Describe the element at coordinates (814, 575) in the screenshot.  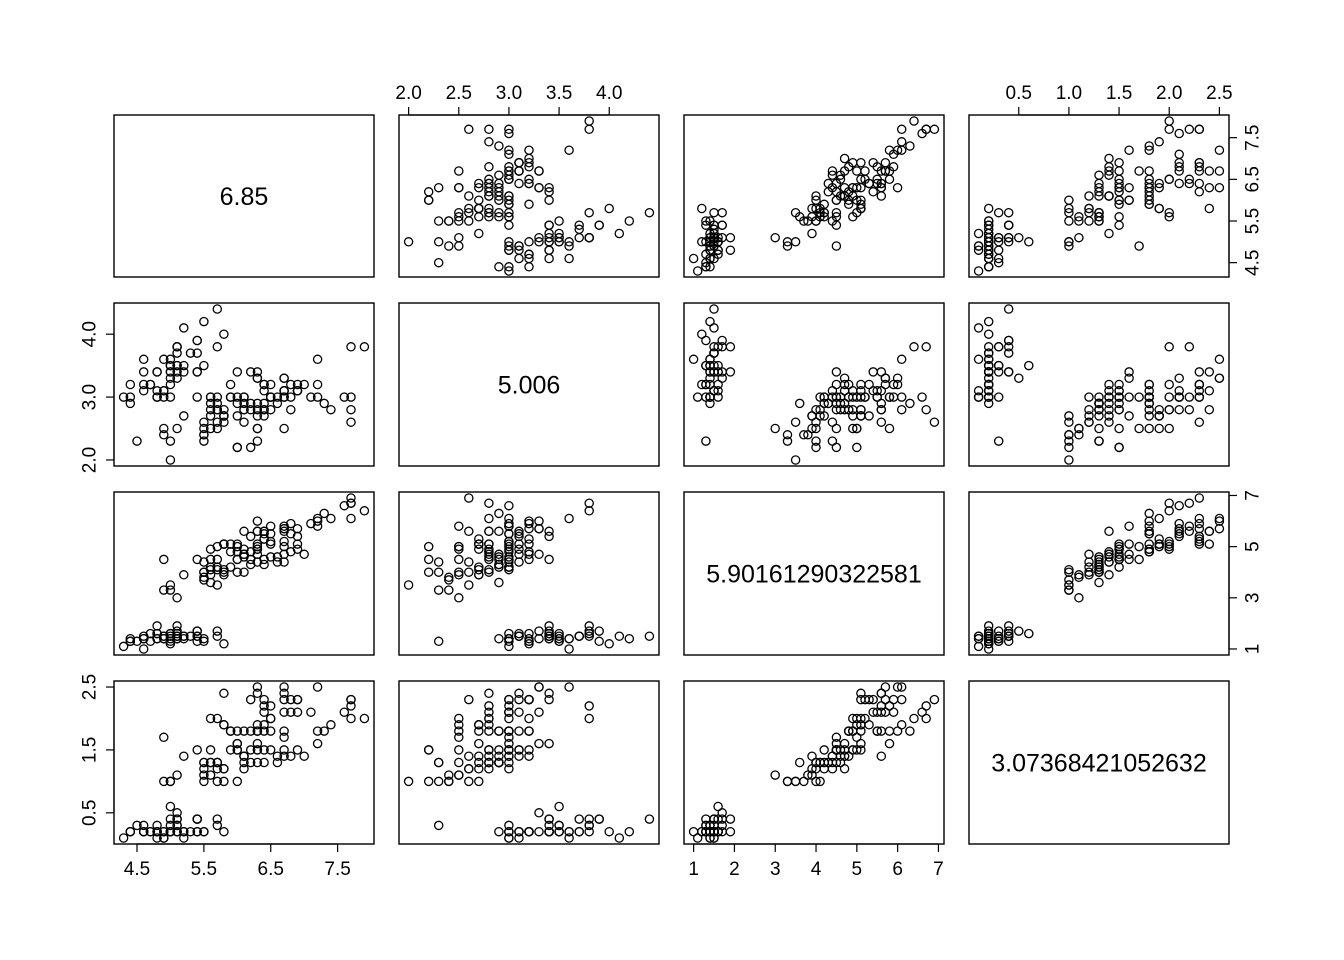
I see `diagonal-label: 5.90161290322581` at that location.